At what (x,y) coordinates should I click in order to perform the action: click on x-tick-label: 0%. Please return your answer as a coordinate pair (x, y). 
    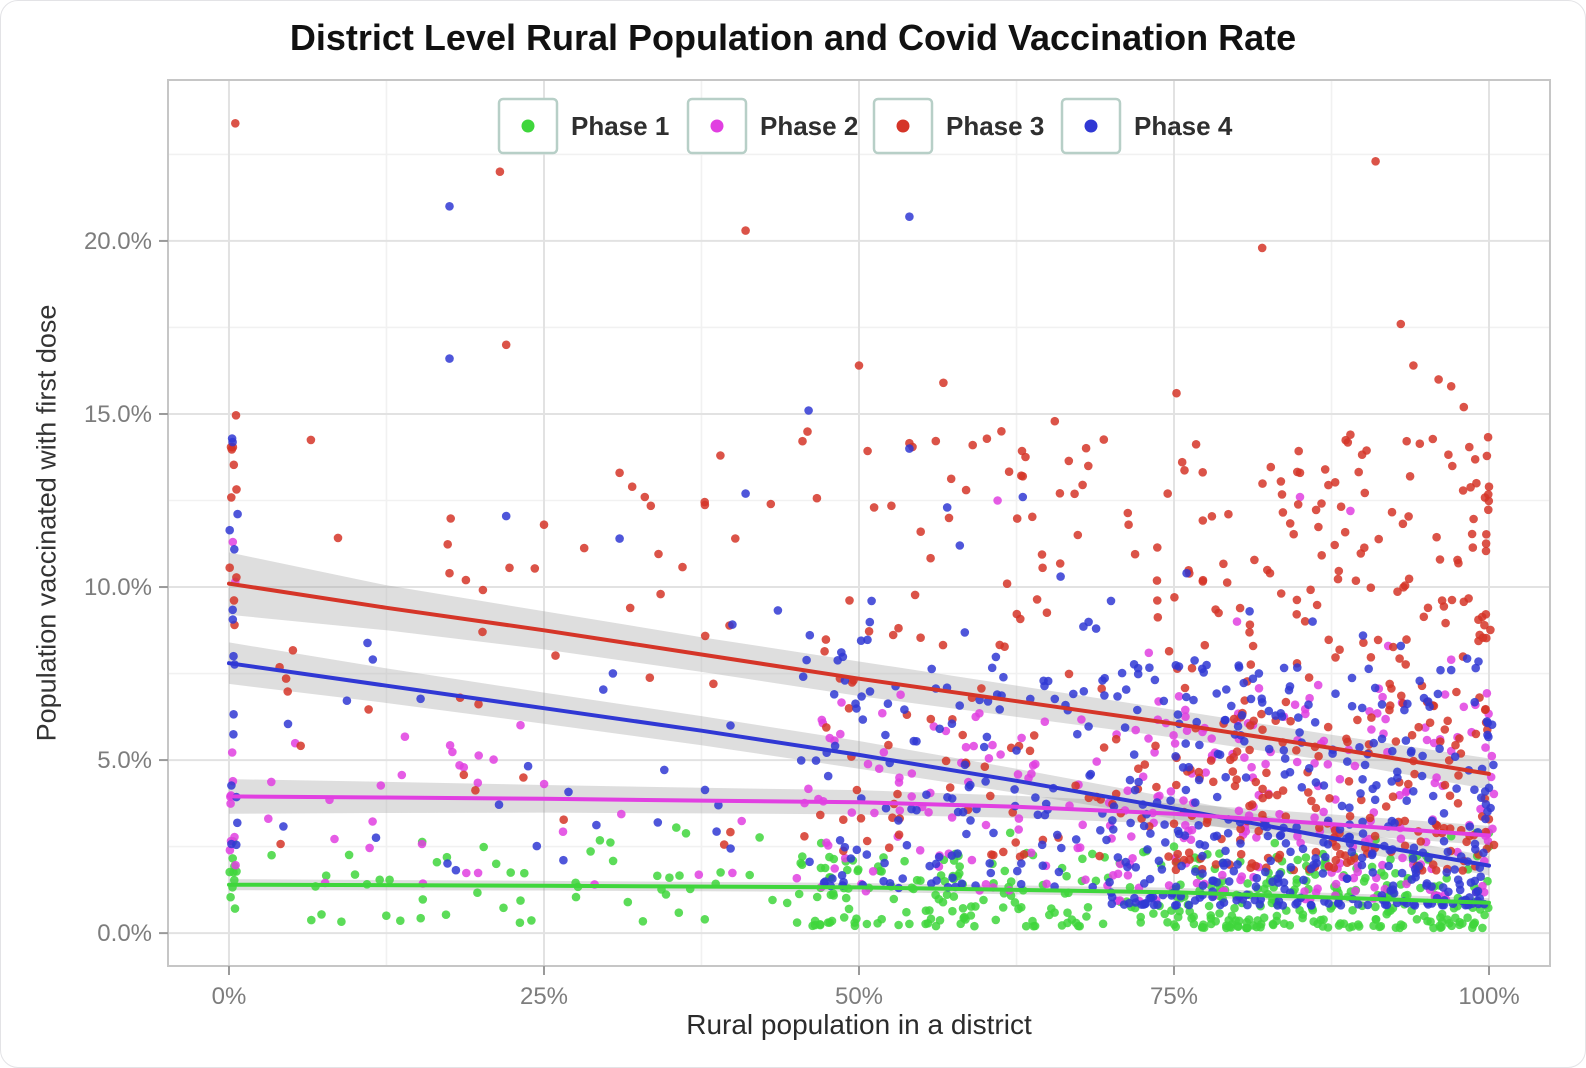
    Looking at the image, I should click on (229, 996).